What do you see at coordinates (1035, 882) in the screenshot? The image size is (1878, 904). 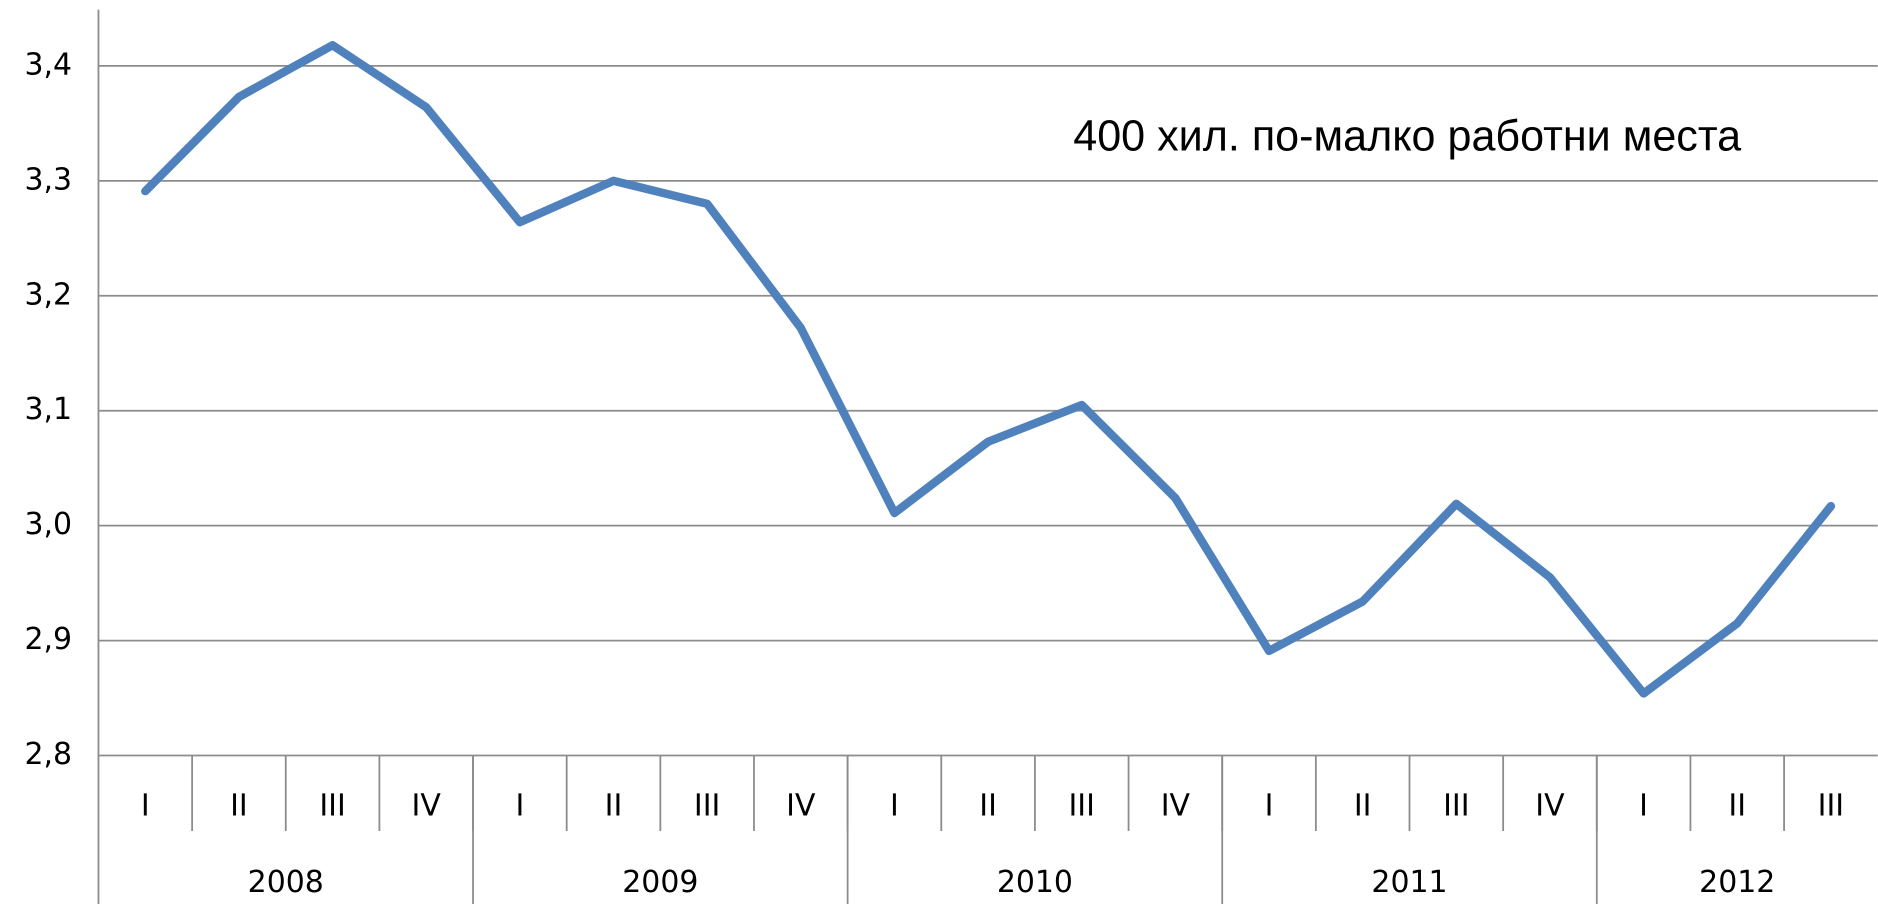 I see `year-label: 2010` at bounding box center [1035, 882].